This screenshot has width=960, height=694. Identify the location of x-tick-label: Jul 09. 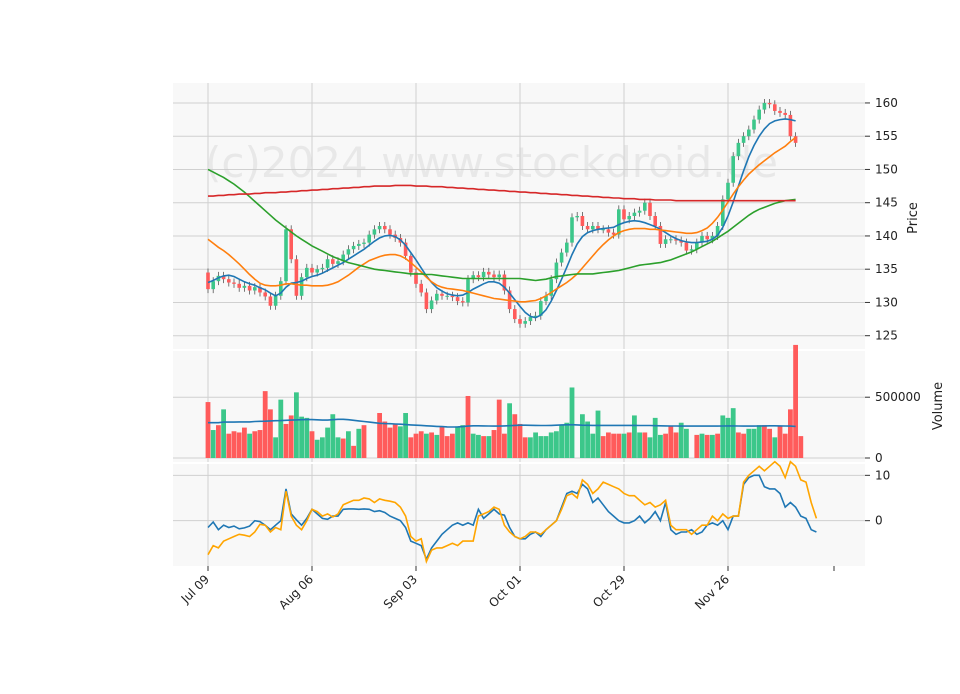
(195, 589).